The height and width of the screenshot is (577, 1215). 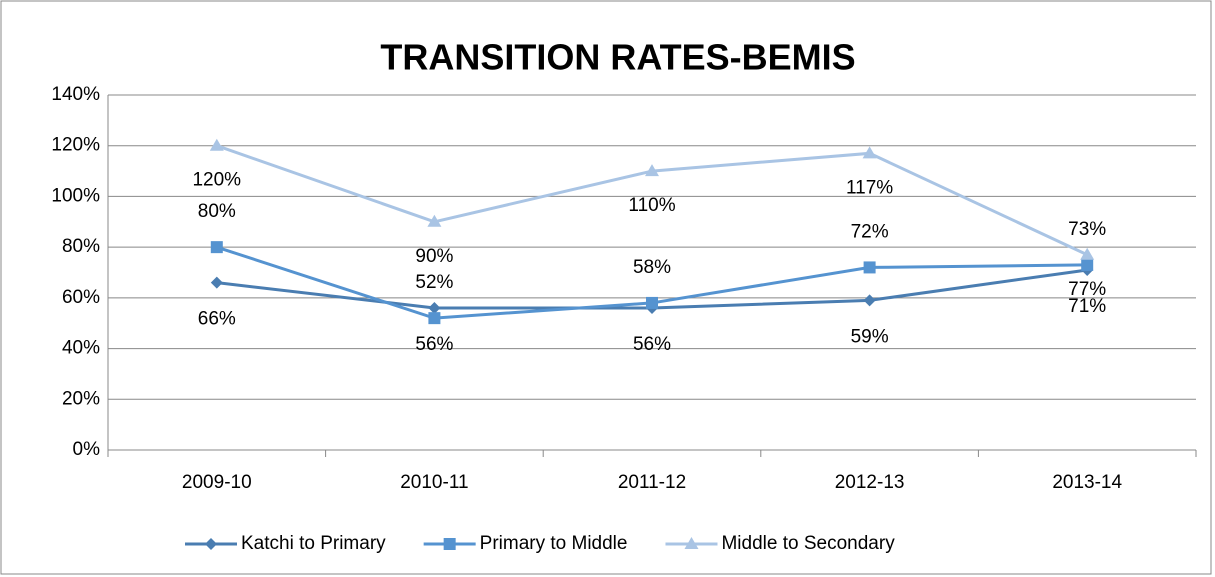 I want to click on chart-title: TRANSITION RATES-BEMIS, so click(x=617, y=57).